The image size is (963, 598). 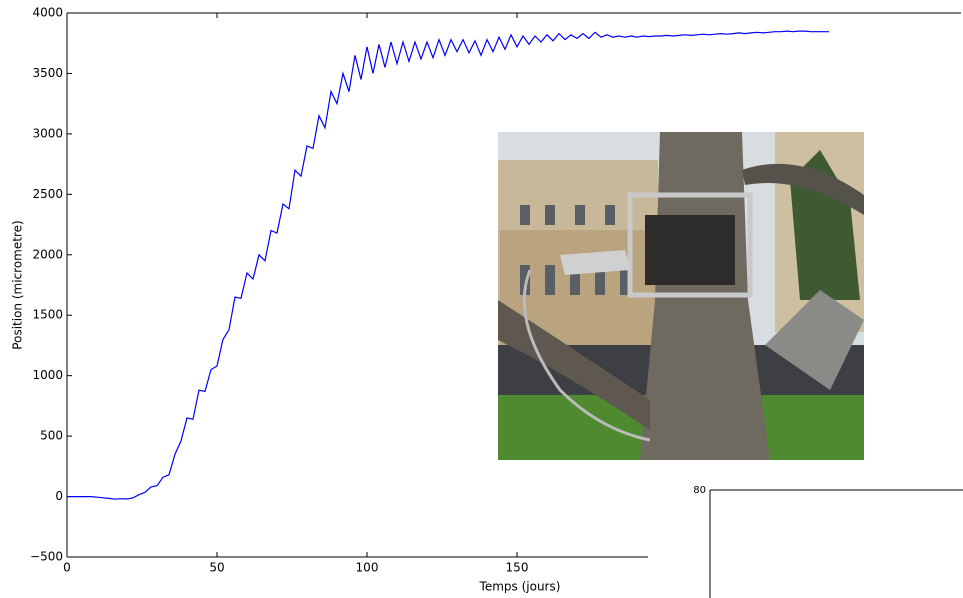 What do you see at coordinates (59, 496) in the screenshot?
I see `y-tick-label: 0` at bounding box center [59, 496].